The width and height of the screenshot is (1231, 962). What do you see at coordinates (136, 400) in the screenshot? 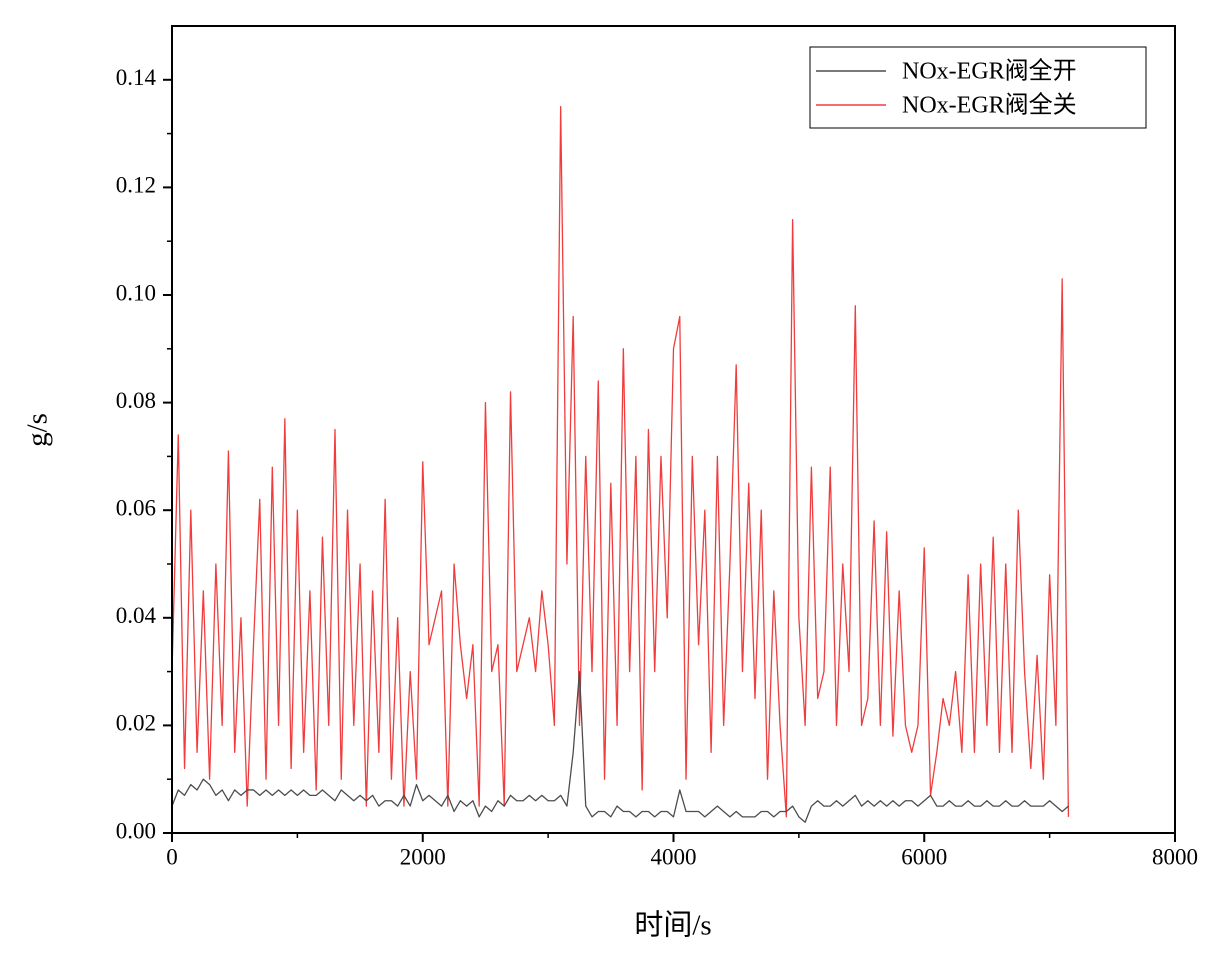
I see `y-tick-label: 0.08` at bounding box center [136, 400].